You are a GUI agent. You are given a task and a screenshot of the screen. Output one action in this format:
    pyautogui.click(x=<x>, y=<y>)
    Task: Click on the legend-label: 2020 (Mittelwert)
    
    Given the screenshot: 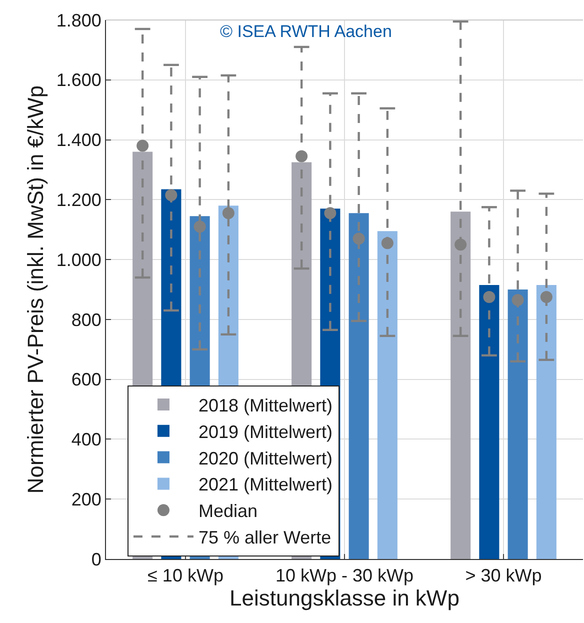 What is the action you would take?
    pyautogui.click(x=265, y=458)
    